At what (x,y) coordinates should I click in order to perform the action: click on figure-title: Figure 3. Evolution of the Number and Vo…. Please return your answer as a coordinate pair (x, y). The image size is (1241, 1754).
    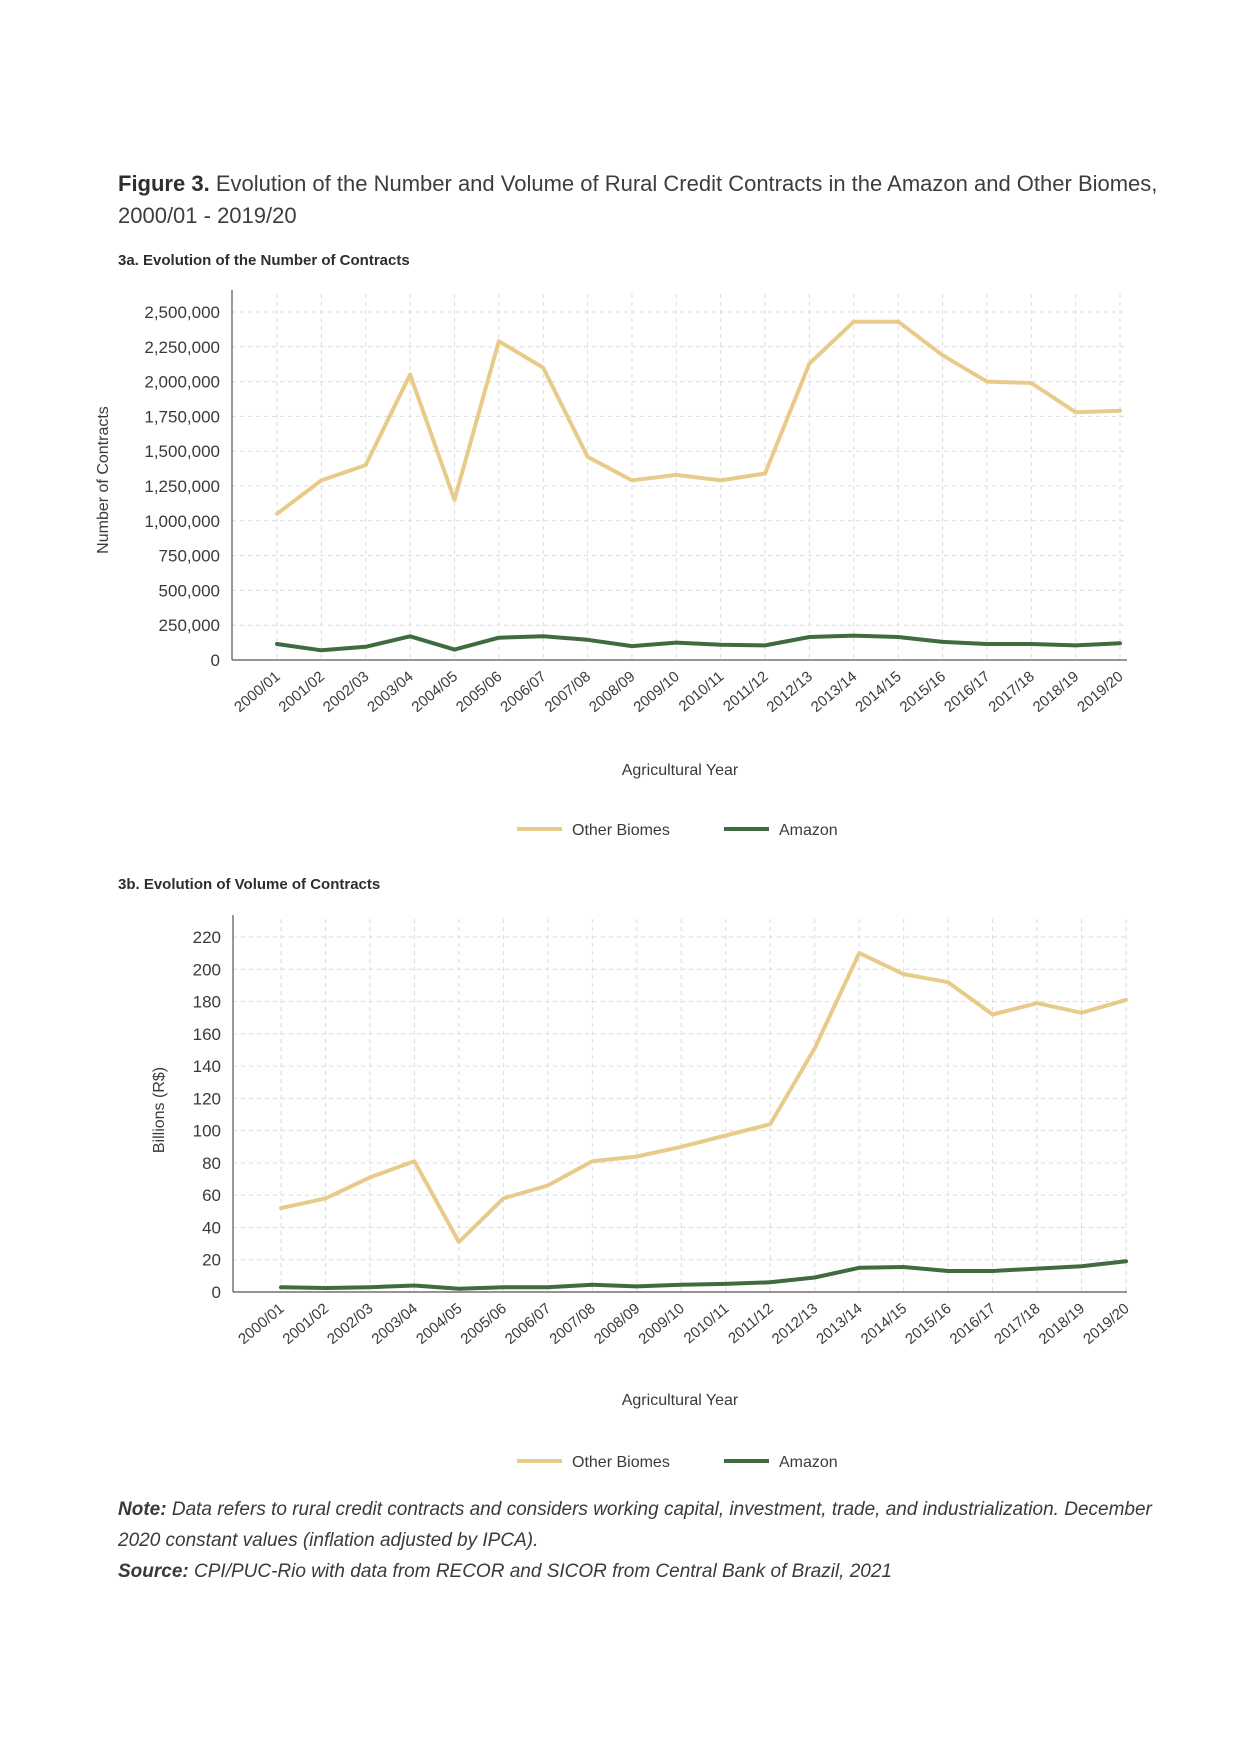
    Looking at the image, I should click on (638, 200).